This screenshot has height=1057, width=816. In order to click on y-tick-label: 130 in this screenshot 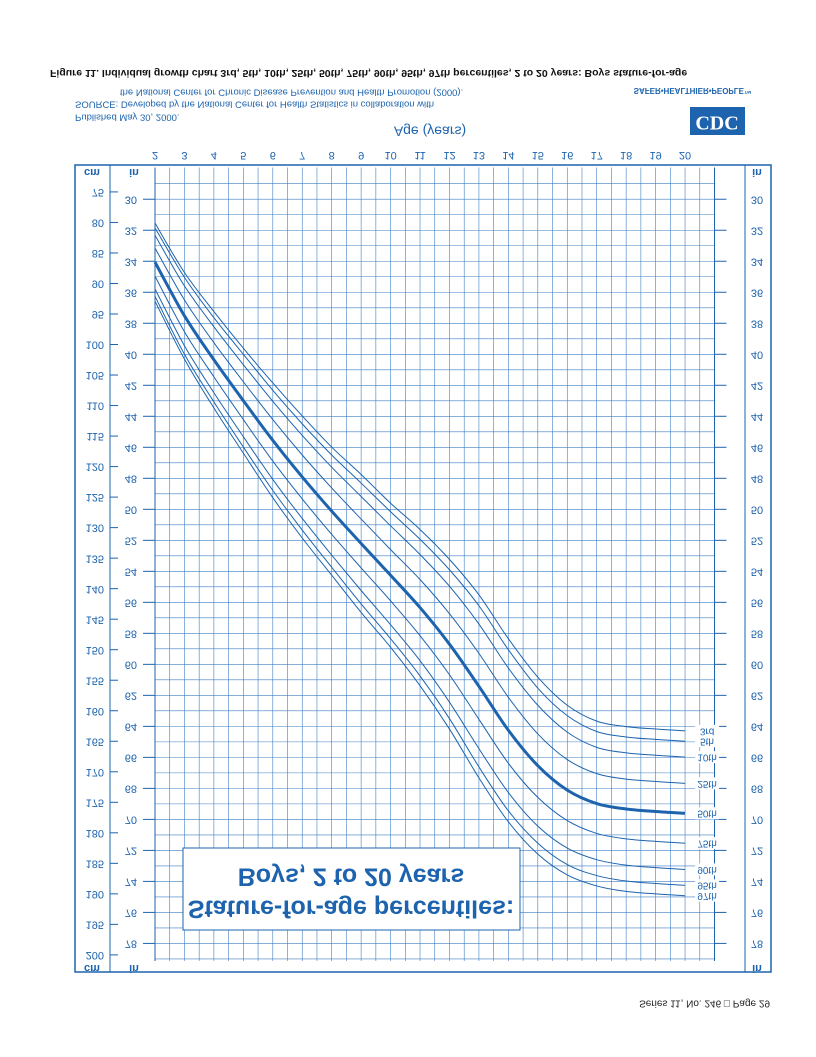, I will do `click(95, 528)`.